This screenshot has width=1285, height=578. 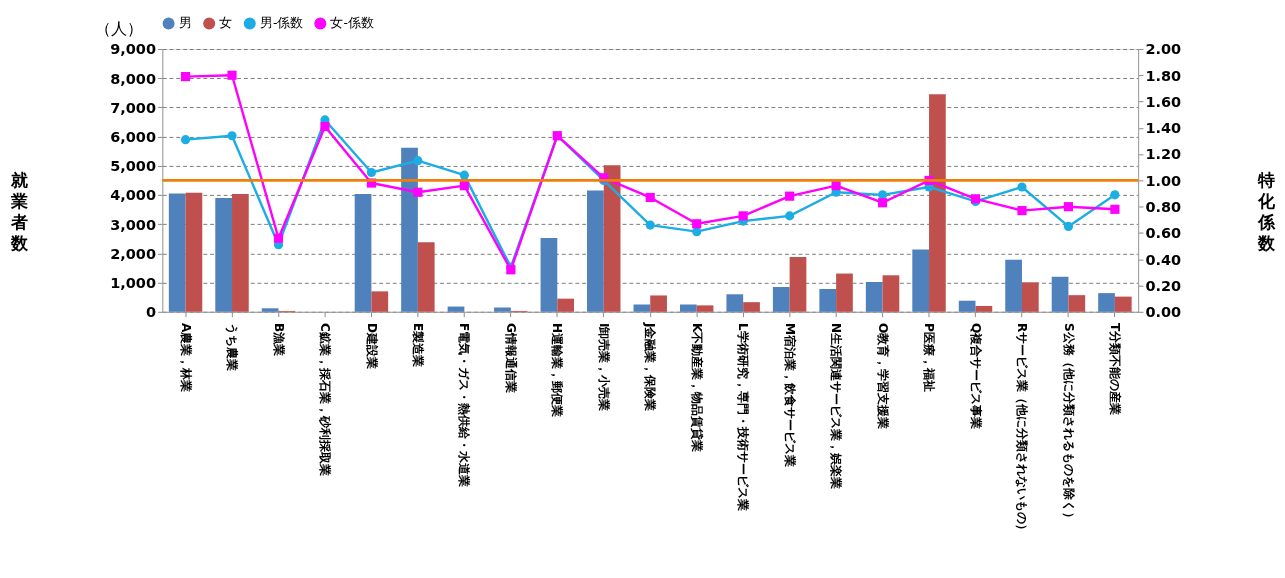 What do you see at coordinates (133, 224) in the screenshot?
I see `y-tick-label: 3,000` at bounding box center [133, 224].